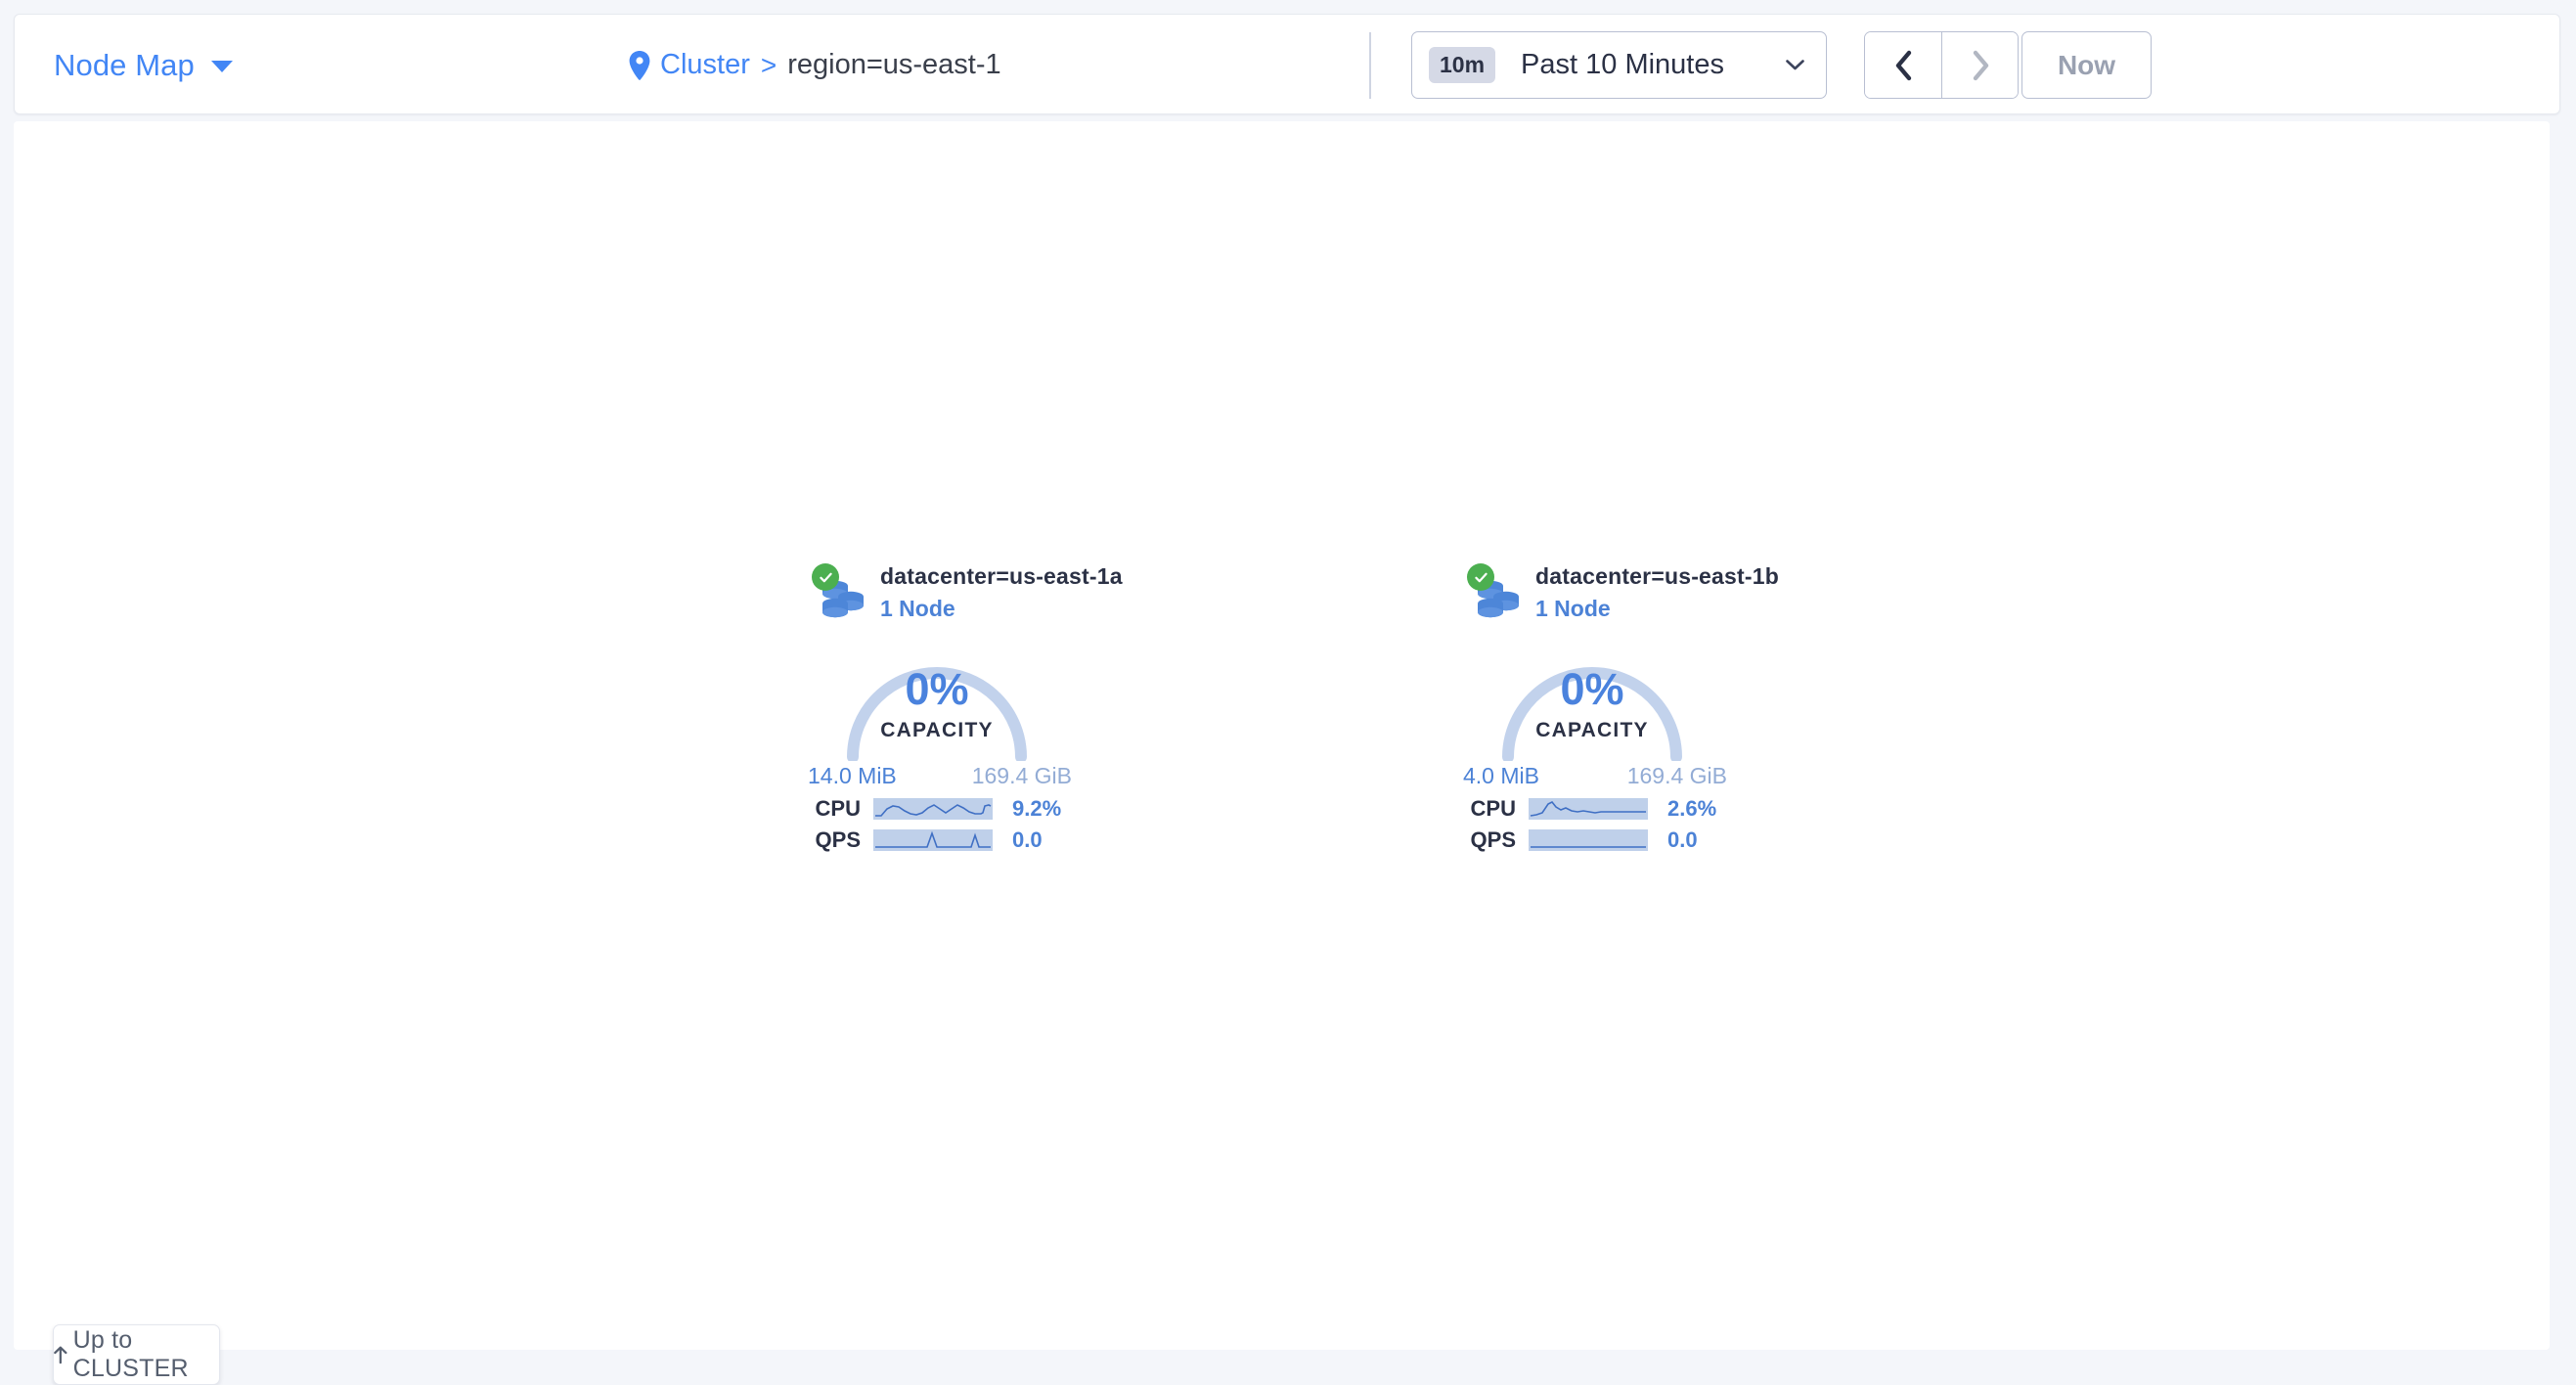 This screenshot has width=2576, height=1385. Describe the element at coordinates (1002, 576) in the screenshot. I see `node-card-name: datacenter=us-east-1a` at that location.